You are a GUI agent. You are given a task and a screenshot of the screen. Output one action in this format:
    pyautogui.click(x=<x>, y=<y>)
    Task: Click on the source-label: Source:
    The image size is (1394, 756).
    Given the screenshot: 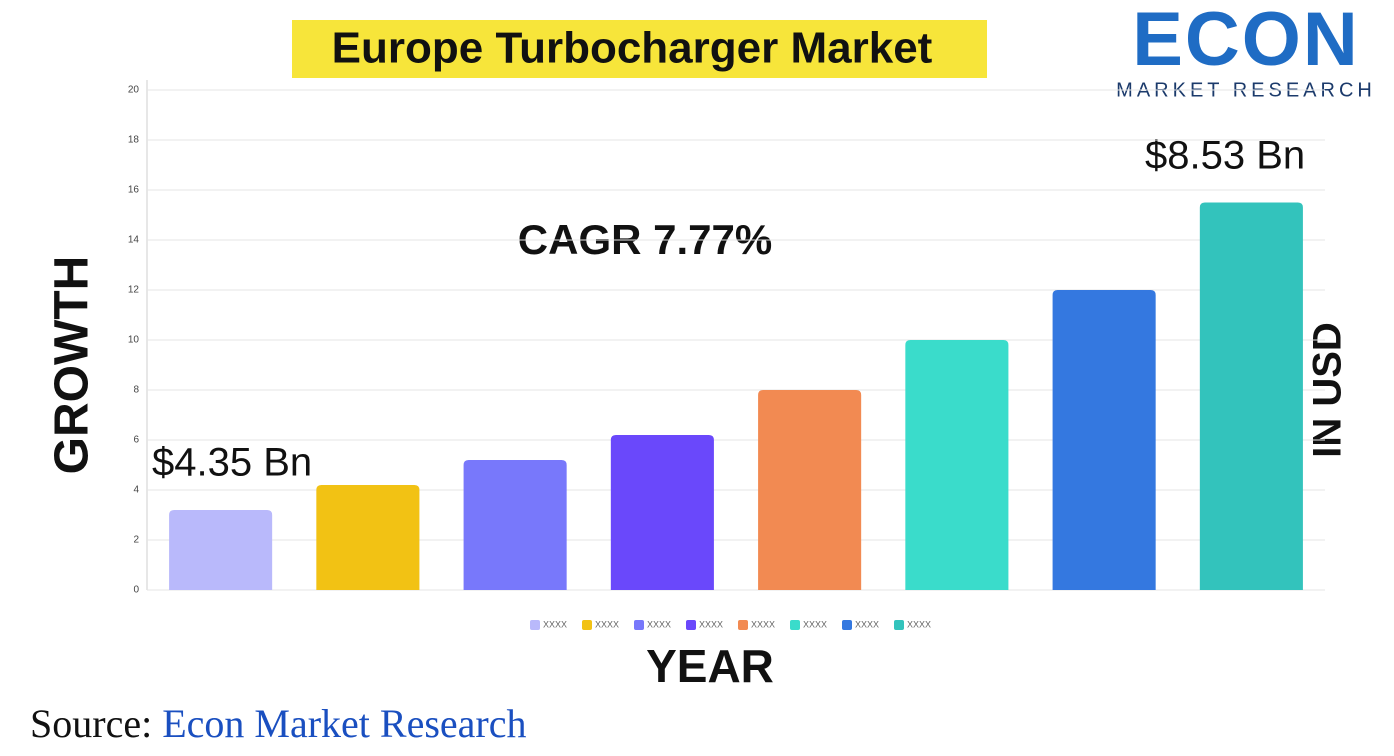 What is the action you would take?
    pyautogui.click(x=91, y=723)
    